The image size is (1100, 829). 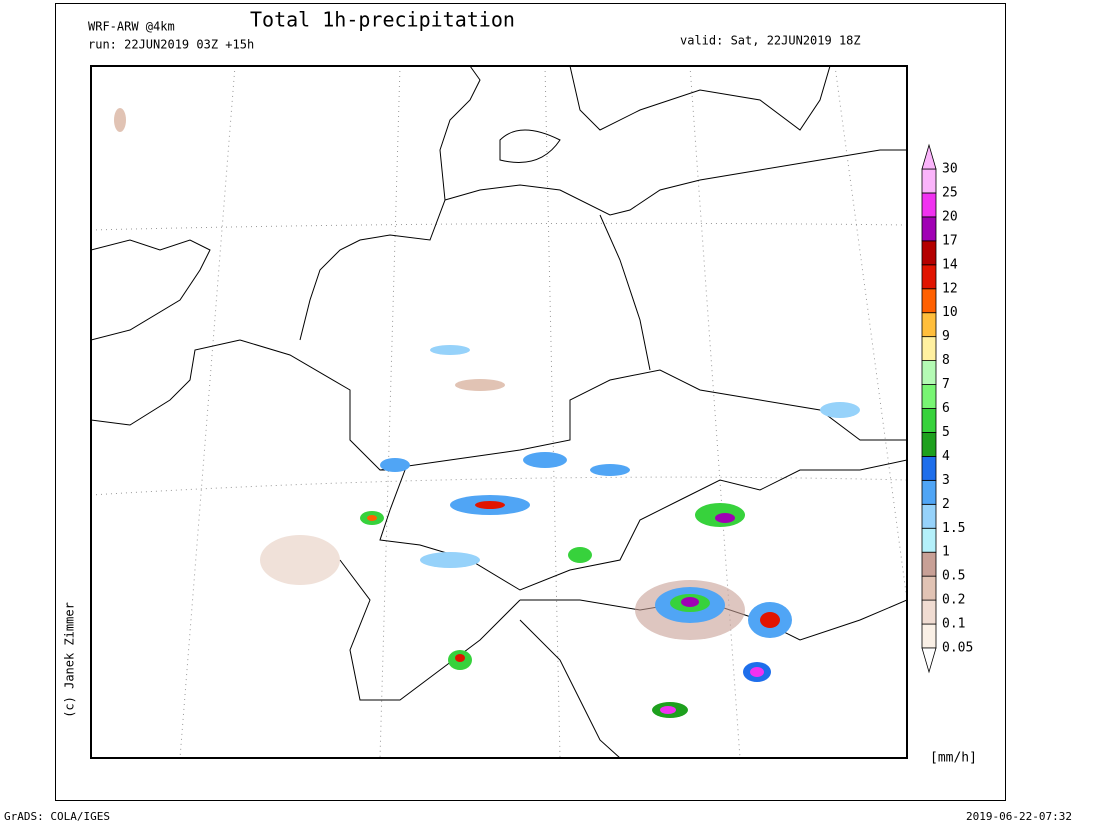 What do you see at coordinates (1019, 816) in the screenshot?
I see `footer-right: 2019-06-22-07:32` at bounding box center [1019, 816].